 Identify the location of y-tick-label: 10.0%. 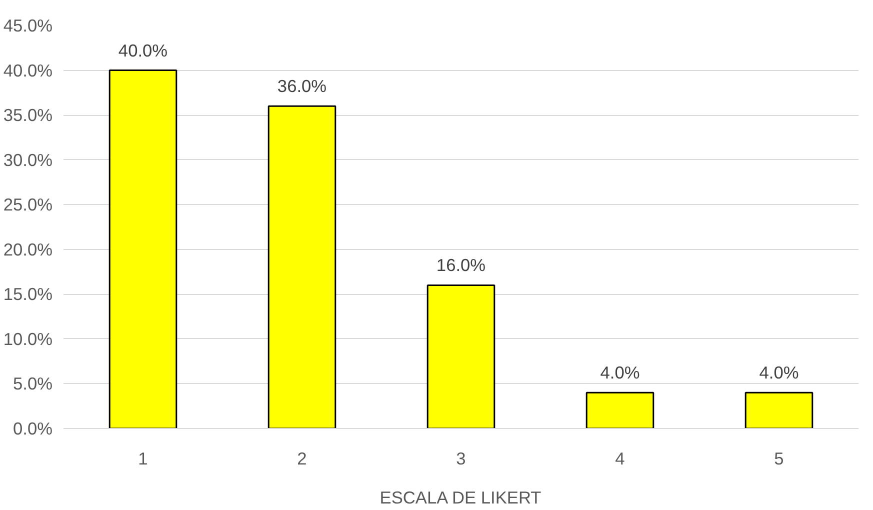
(28, 338).